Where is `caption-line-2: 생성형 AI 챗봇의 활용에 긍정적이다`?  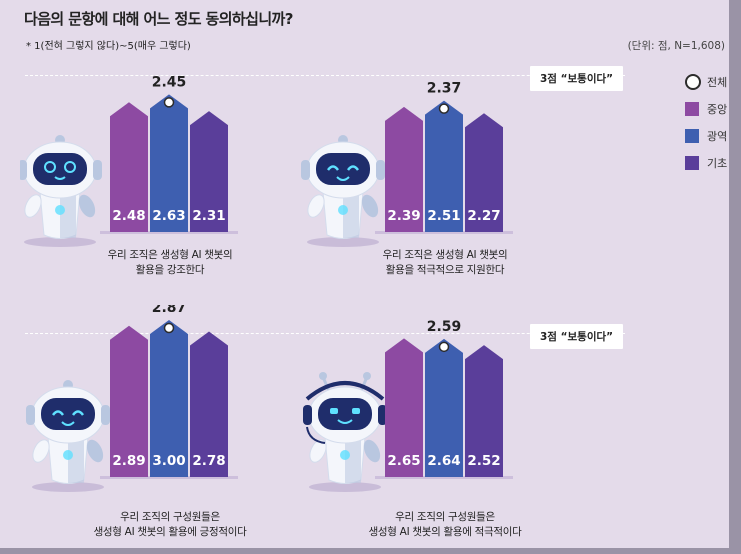 caption-line-2: 생성형 AI 챗봇의 활용에 긍정적이다 is located at coordinates (170, 532).